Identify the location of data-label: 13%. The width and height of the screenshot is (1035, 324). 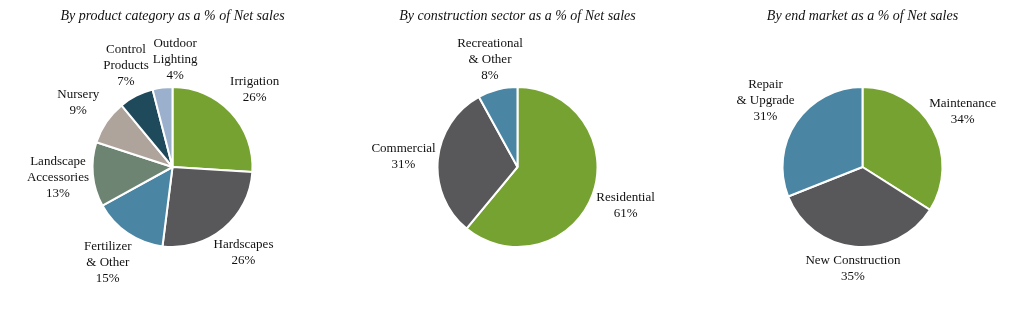
(58, 193).